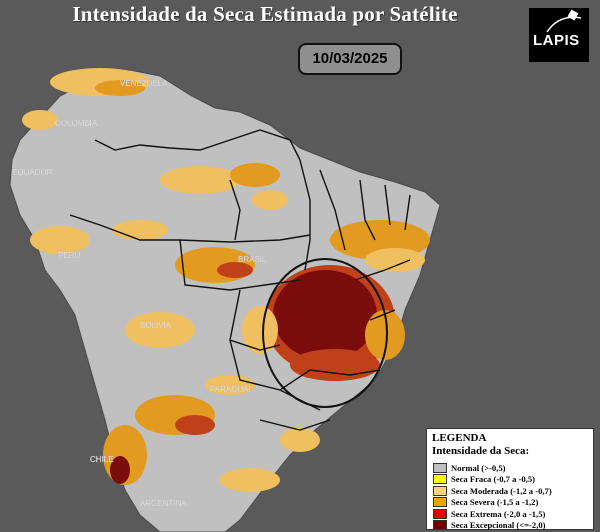 This screenshot has width=600, height=532. I want to click on legend-label: Seca Fraca (-0,7 a -0,5), so click(493, 479).